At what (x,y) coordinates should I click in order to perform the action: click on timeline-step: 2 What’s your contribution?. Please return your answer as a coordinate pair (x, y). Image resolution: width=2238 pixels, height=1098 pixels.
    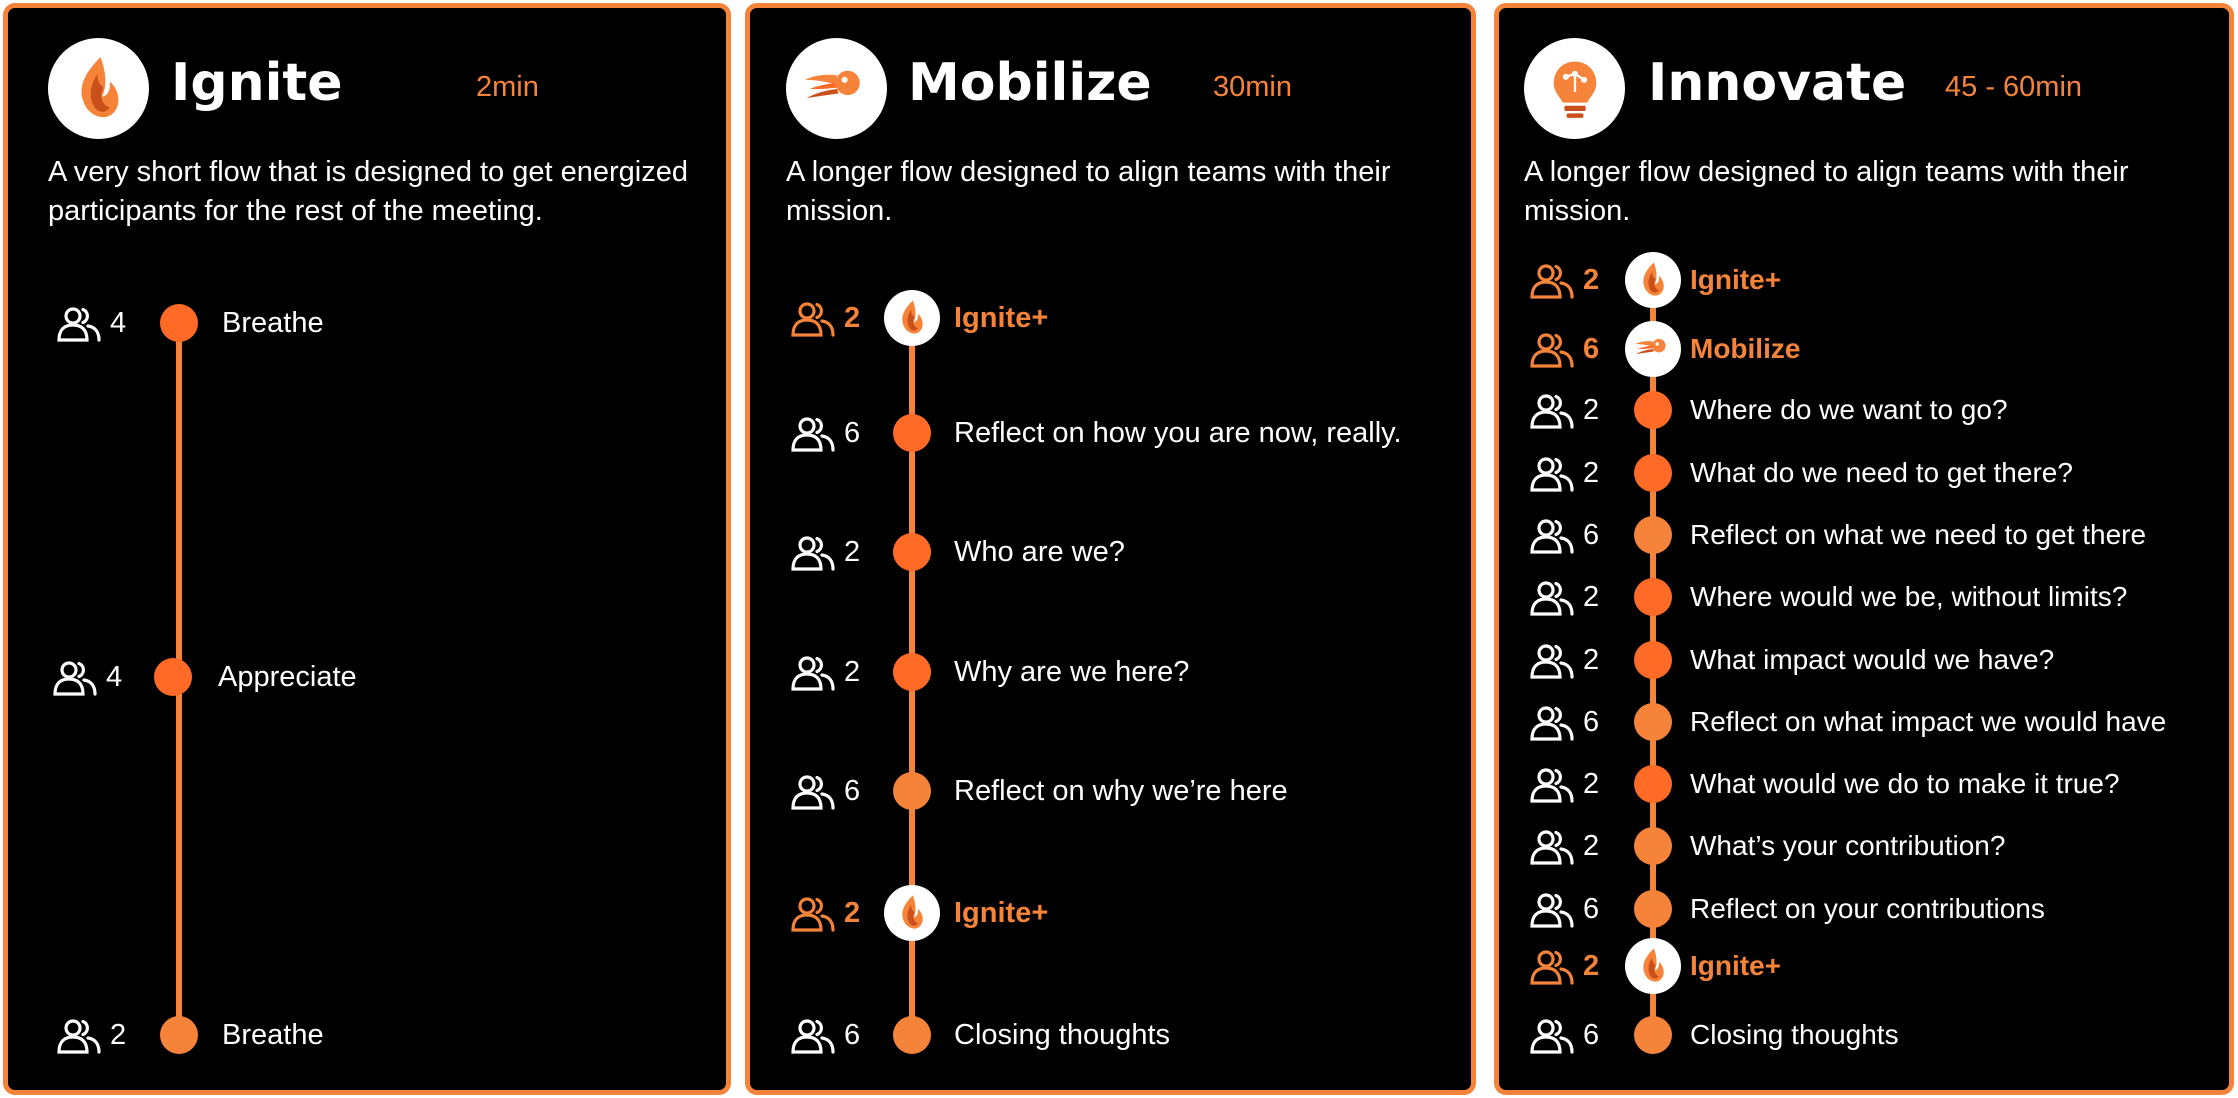
    Looking at the image, I should click on (1864, 846).